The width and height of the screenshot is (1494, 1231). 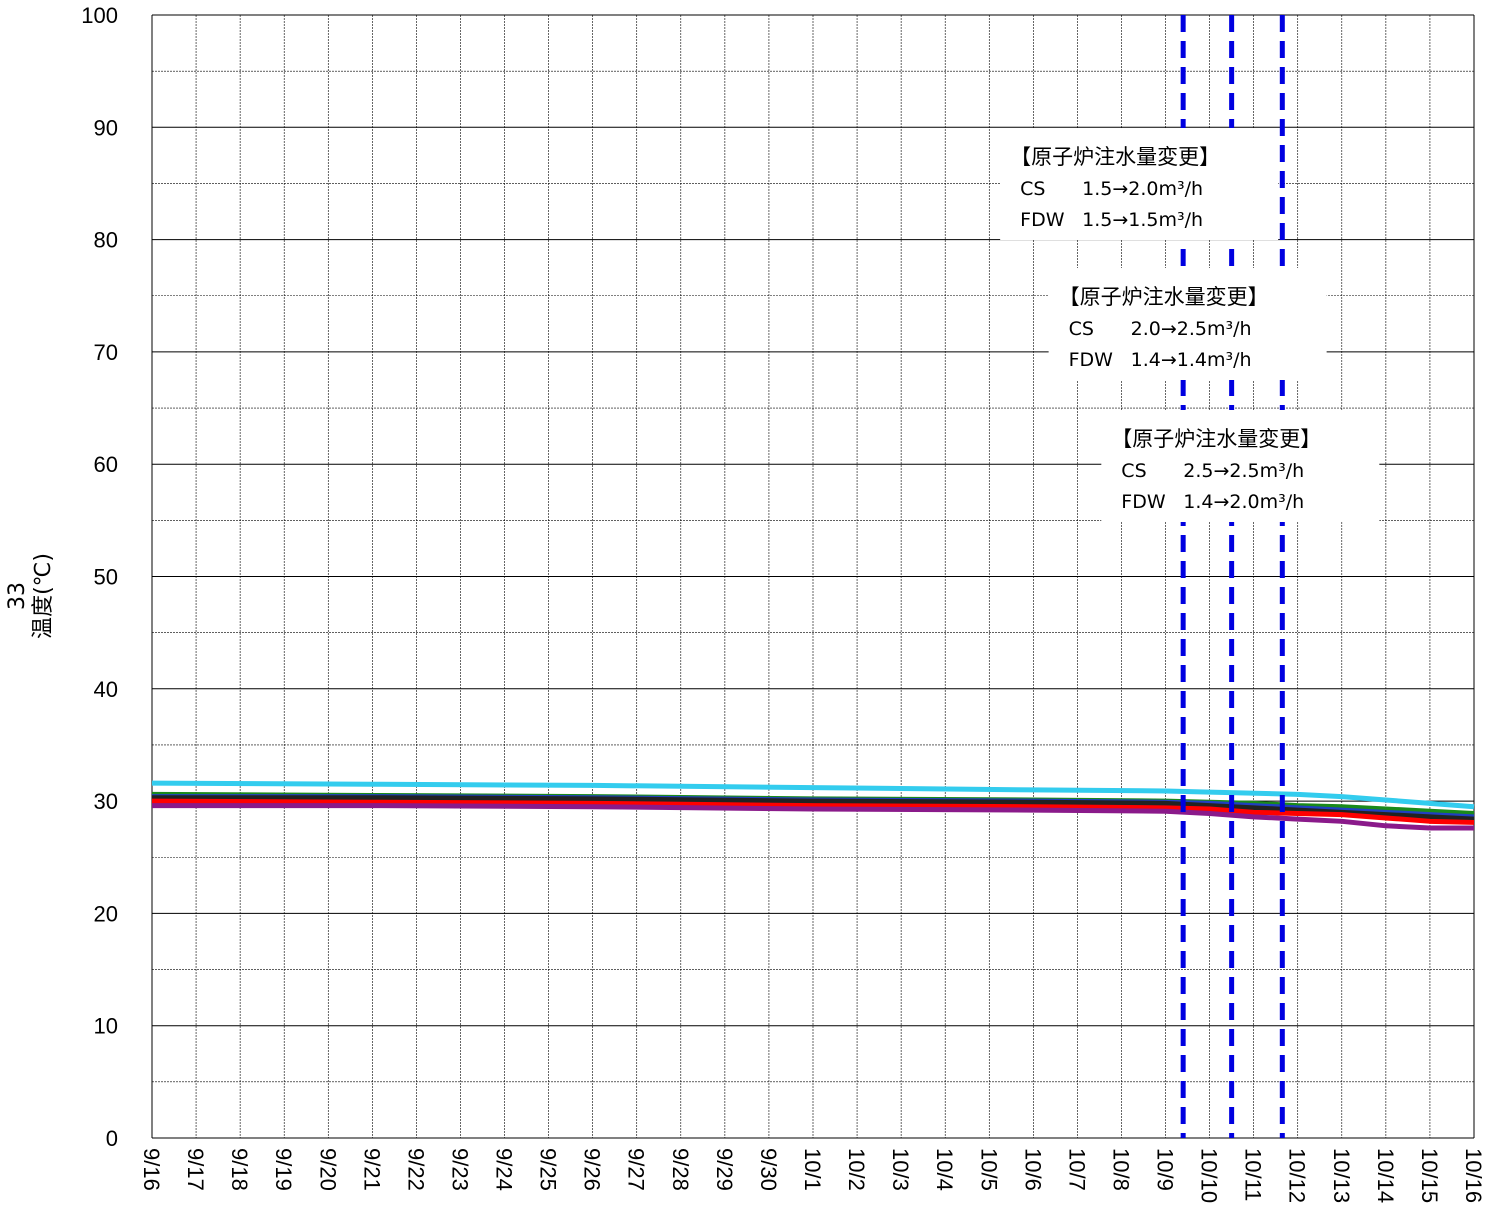 I want to click on y-tick-90: 90, so click(x=106, y=127).